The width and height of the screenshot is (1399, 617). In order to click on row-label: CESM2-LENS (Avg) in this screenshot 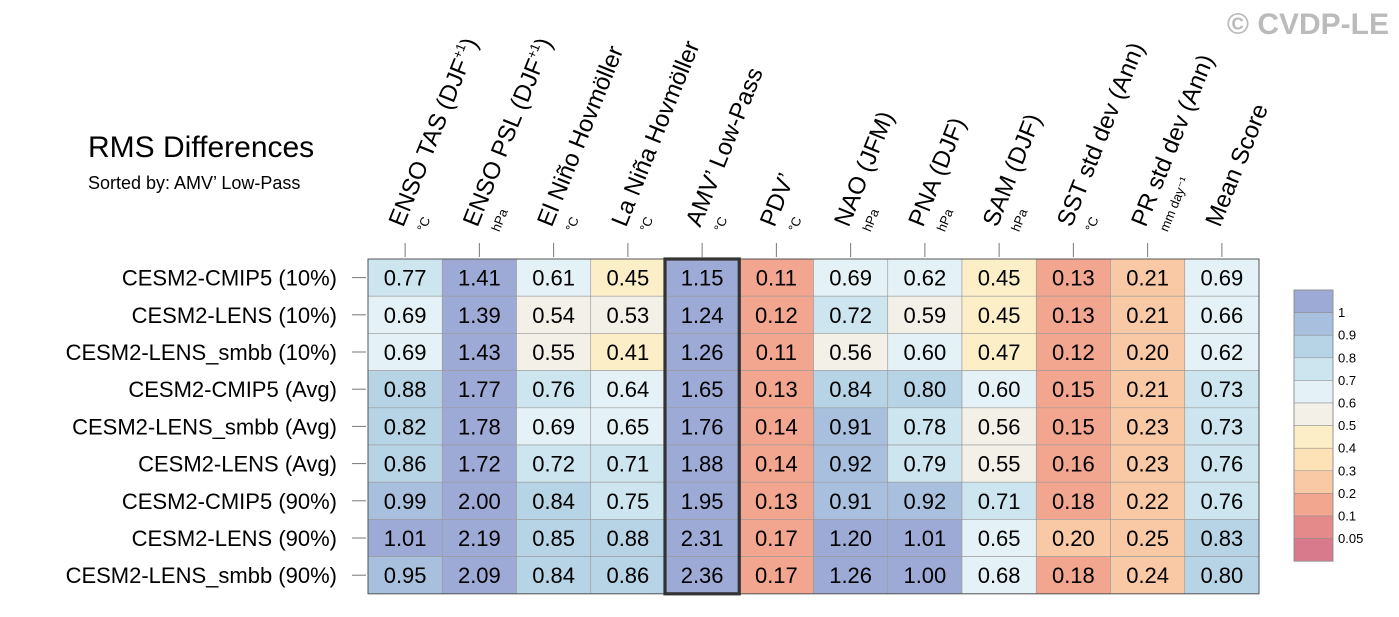, I will do `click(237, 464)`.